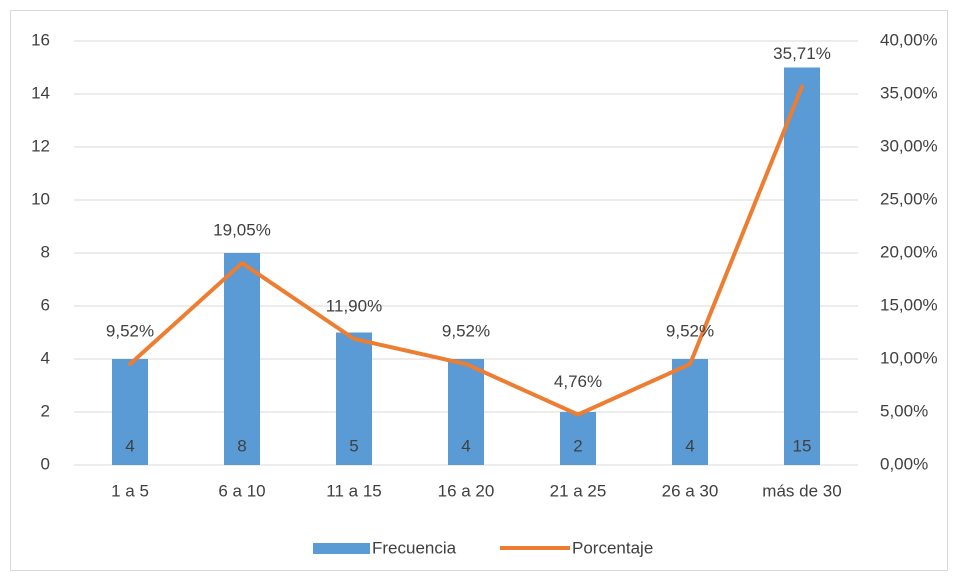  What do you see at coordinates (45, 251) in the screenshot?
I see `y-tick-label: 8` at bounding box center [45, 251].